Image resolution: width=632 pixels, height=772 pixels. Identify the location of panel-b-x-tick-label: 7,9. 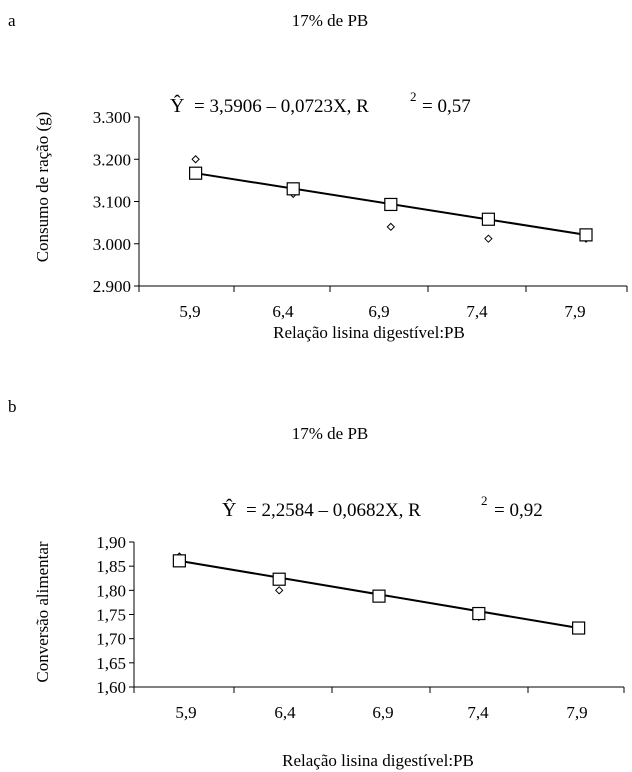
(576, 712).